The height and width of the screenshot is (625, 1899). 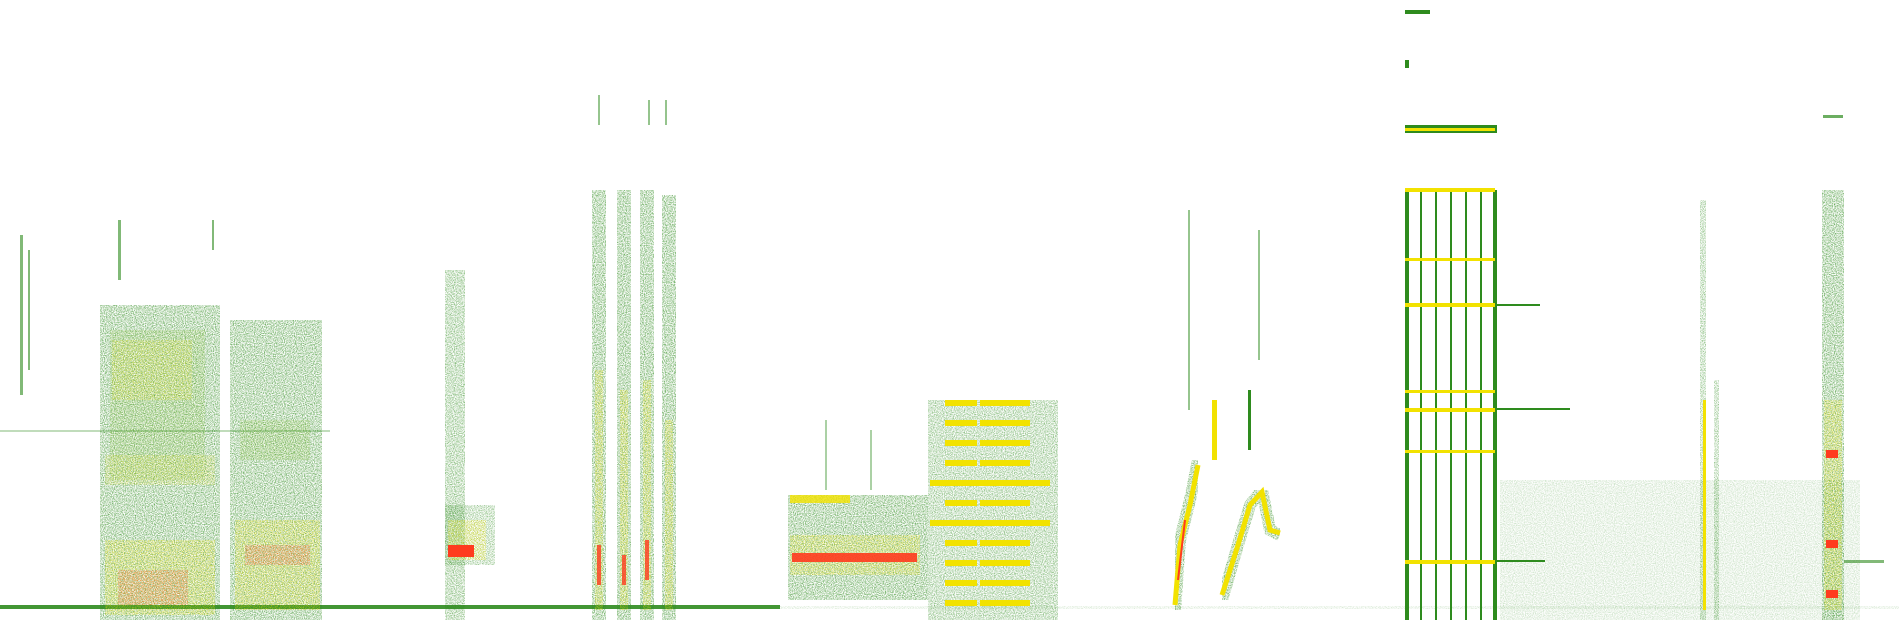 I want to click on baseline-line, so click(x=949, y=607).